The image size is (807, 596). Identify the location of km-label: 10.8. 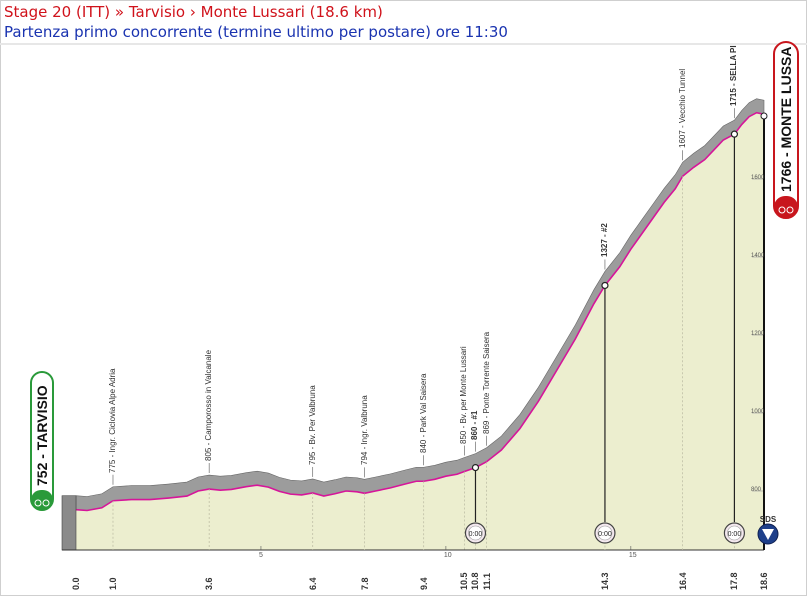
(475, 581).